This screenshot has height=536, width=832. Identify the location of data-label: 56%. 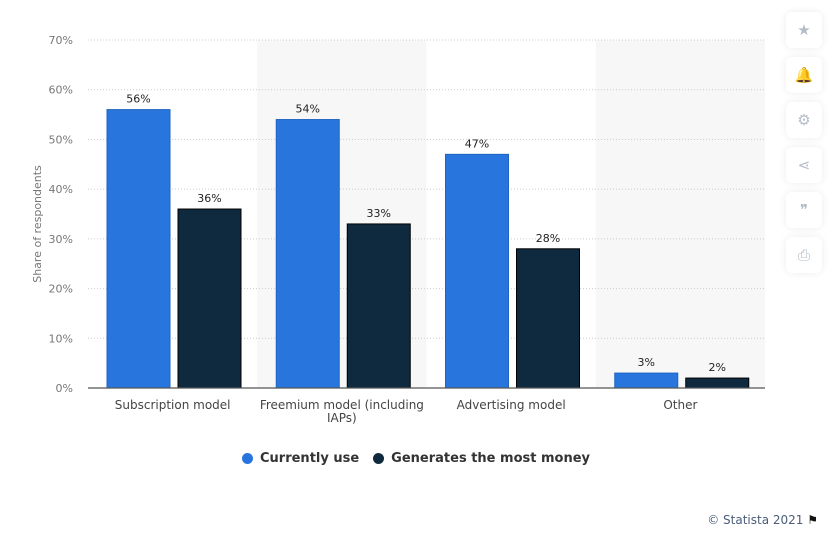
(138, 99).